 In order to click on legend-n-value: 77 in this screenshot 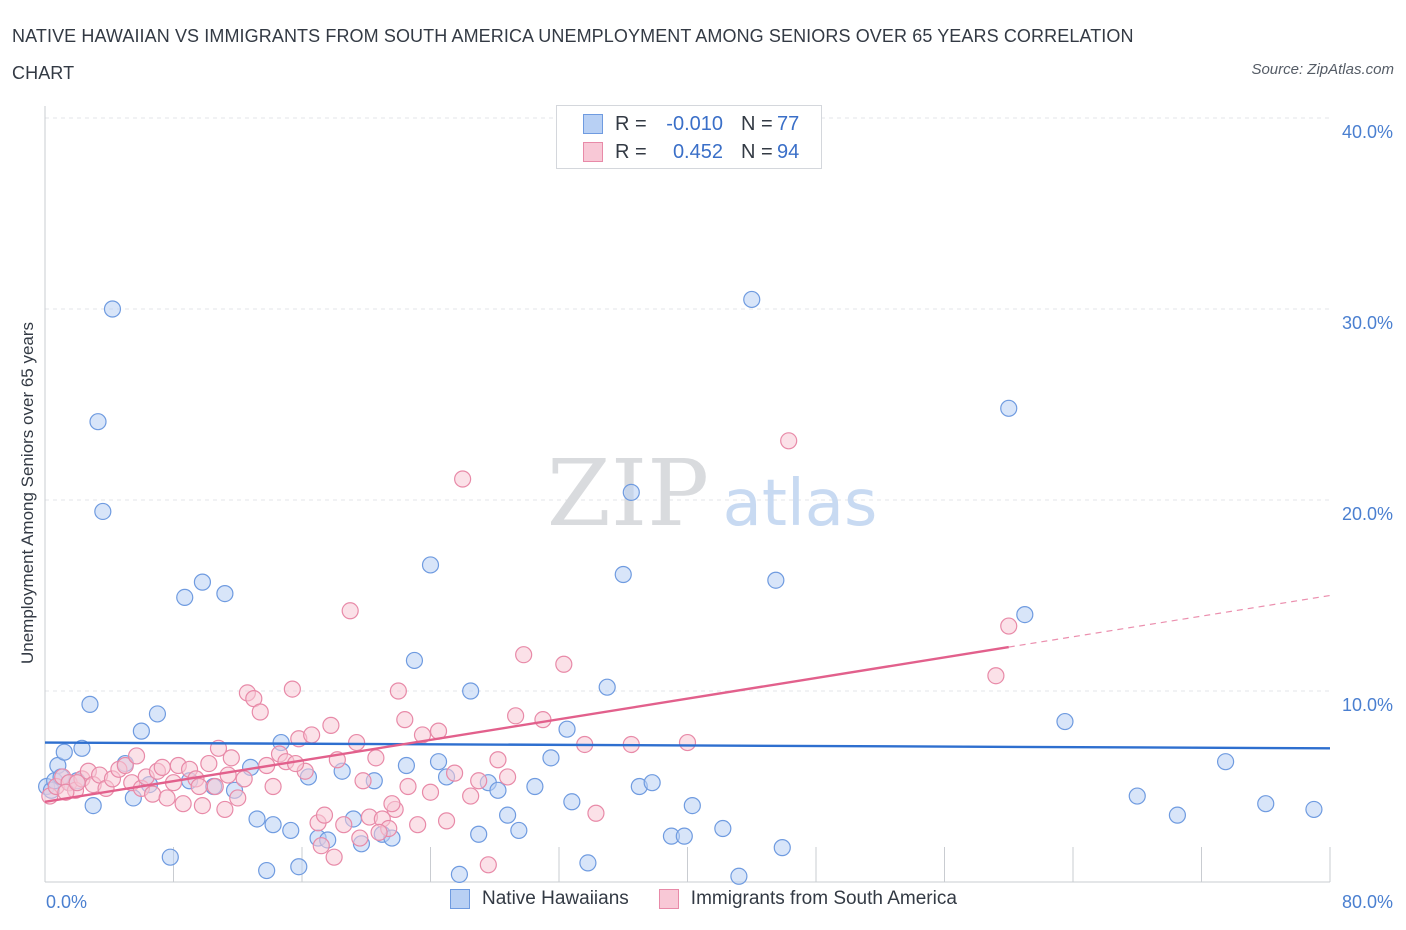, I will do `click(788, 123)`.